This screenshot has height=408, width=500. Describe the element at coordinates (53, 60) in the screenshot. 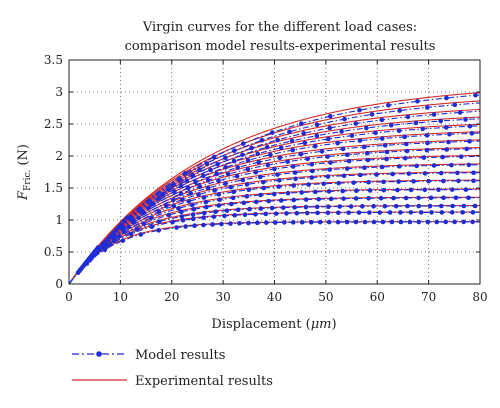

I see `y-tick-label: 3.5` at that location.